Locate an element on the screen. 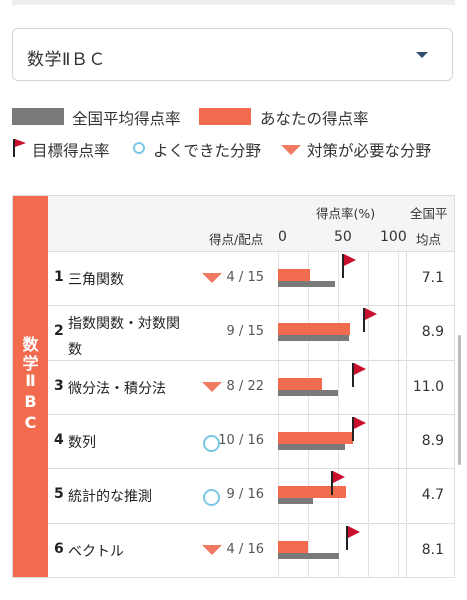  national-avg-cell: 7.1 is located at coordinates (430, 278).